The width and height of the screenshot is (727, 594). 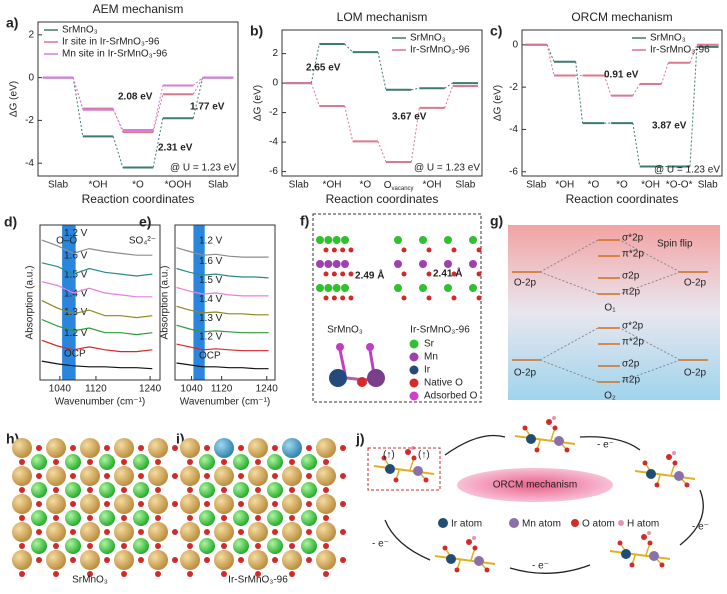 What do you see at coordinates (261, 508) in the screenshot?
I see `panel-i: i) Ir-SrMnO₃-96` at bounding box center [261, 508].